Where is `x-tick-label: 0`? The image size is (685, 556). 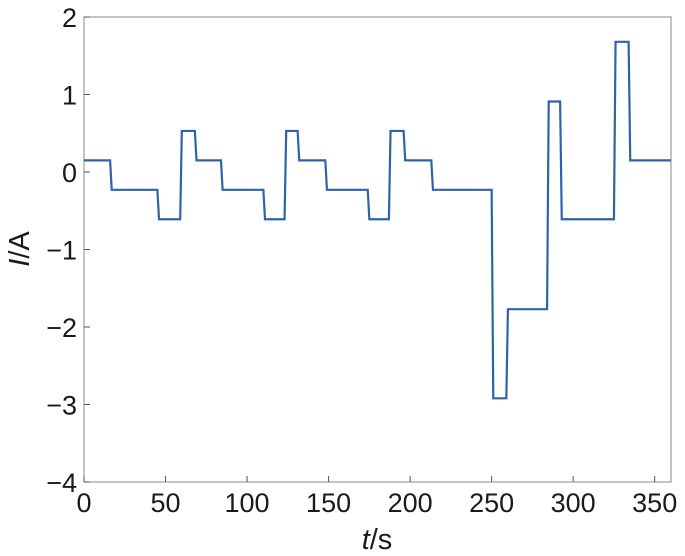
x-tick-label: 0 is located at coordinates (83, 503).